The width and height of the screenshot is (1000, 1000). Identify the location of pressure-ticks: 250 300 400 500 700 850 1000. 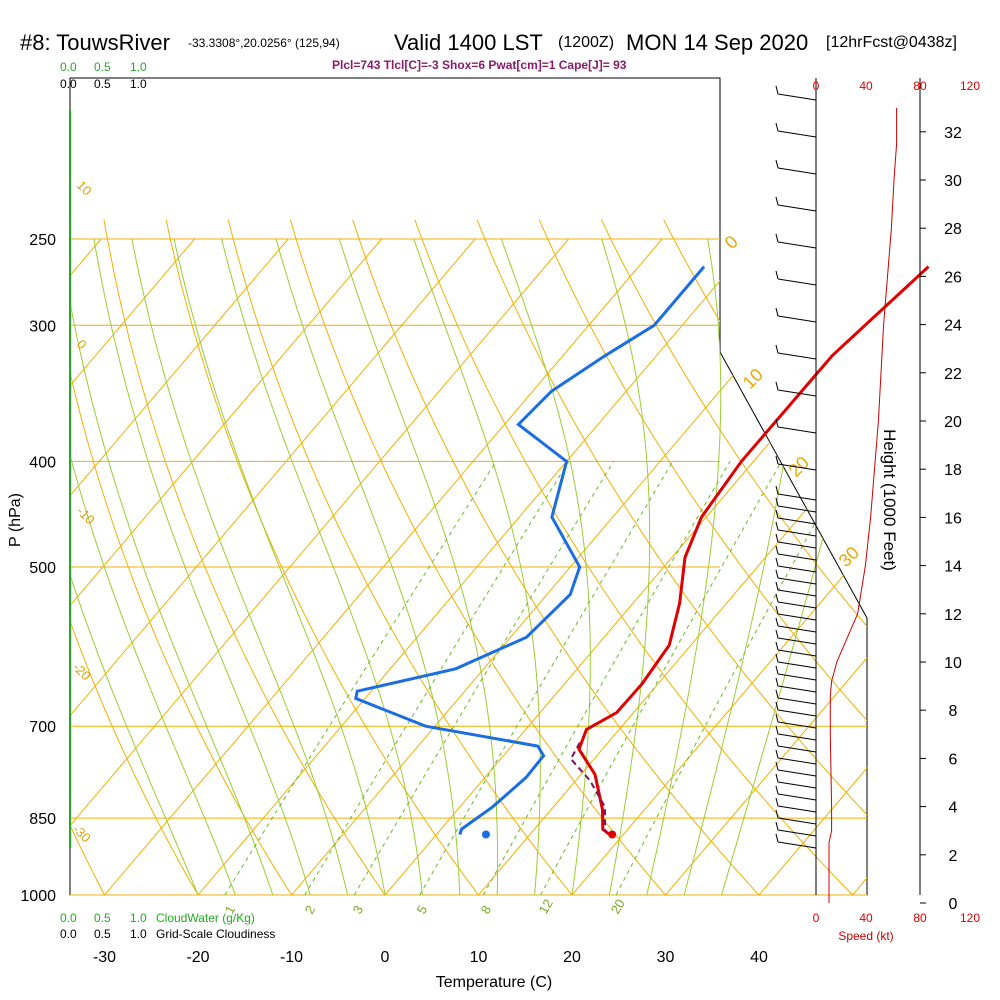
(38, 568).